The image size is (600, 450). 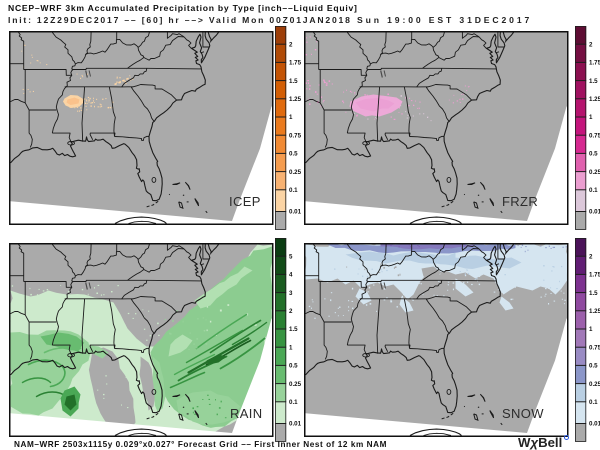 I want to click on svg-text: 3, so click(x=291, y=292).